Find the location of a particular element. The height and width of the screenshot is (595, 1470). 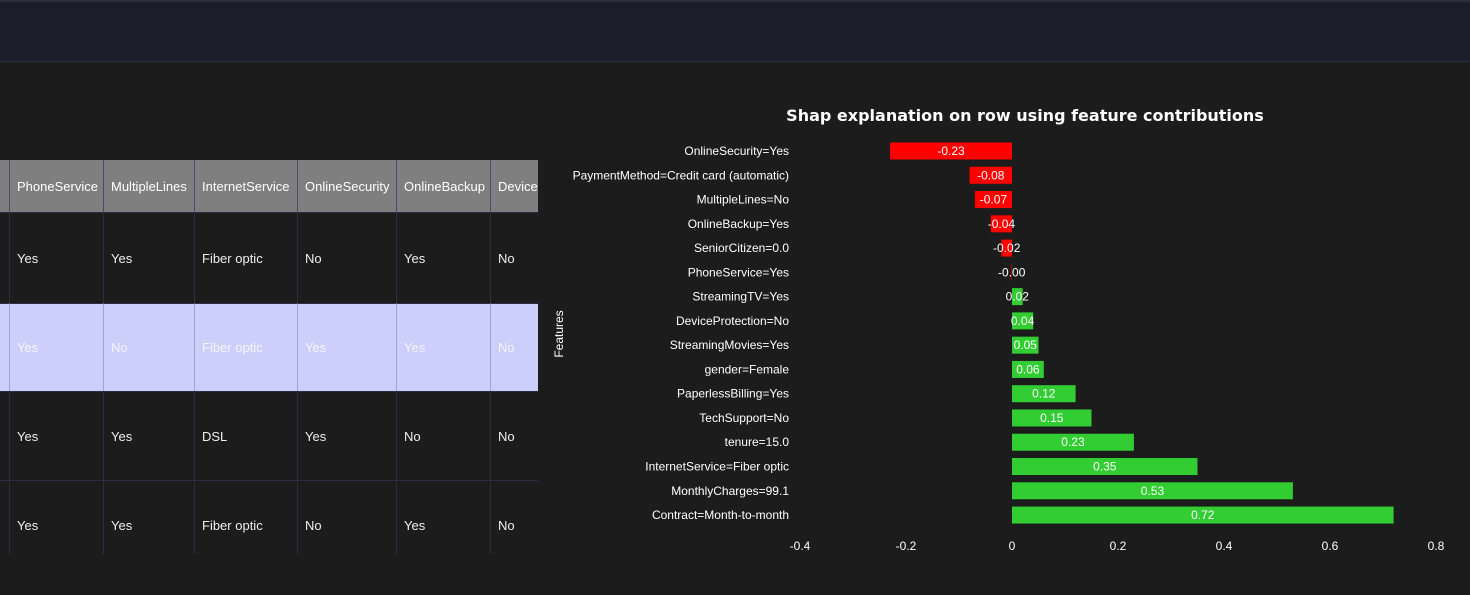

bar-value-label: 0.53 is located at coordinates (1153, 491).